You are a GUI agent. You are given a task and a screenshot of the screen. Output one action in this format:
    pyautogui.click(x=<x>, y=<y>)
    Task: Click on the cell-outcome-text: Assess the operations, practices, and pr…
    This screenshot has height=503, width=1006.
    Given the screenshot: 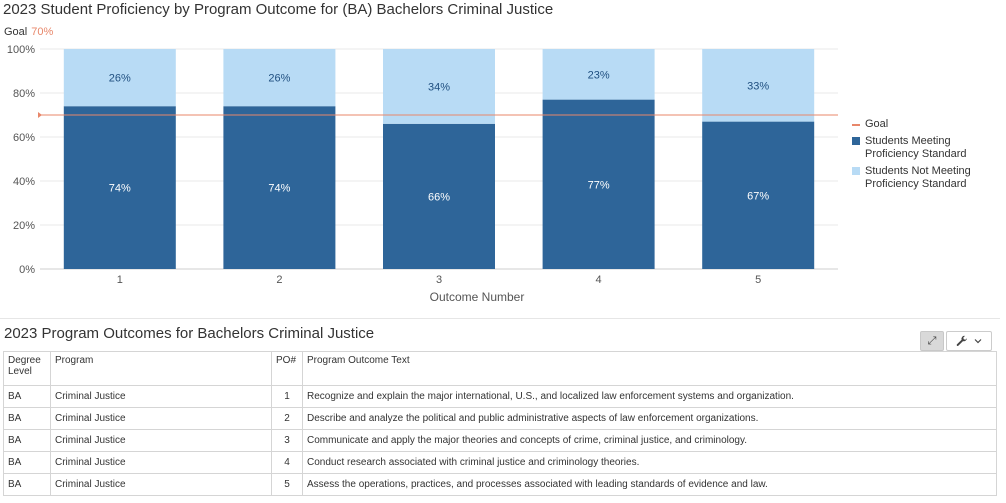 What is the action you would take?
    pyautogui.click(x=649, y=484)
    